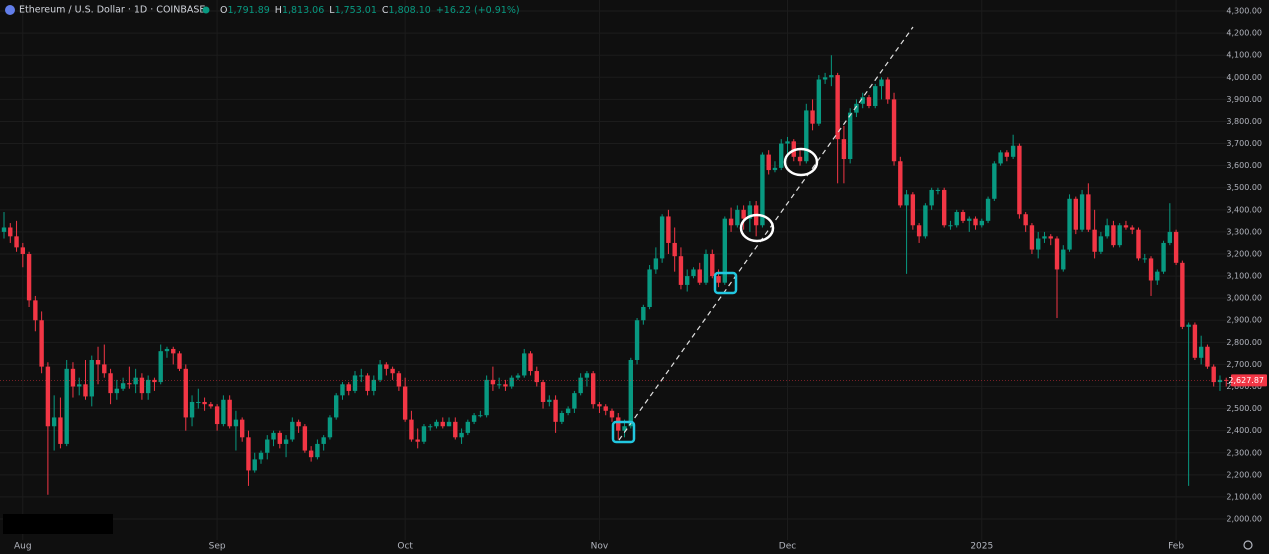 Image resolution: width=1269 pixels, height=554 pixels. I want to click on settings-icon, so click(1248, 545).